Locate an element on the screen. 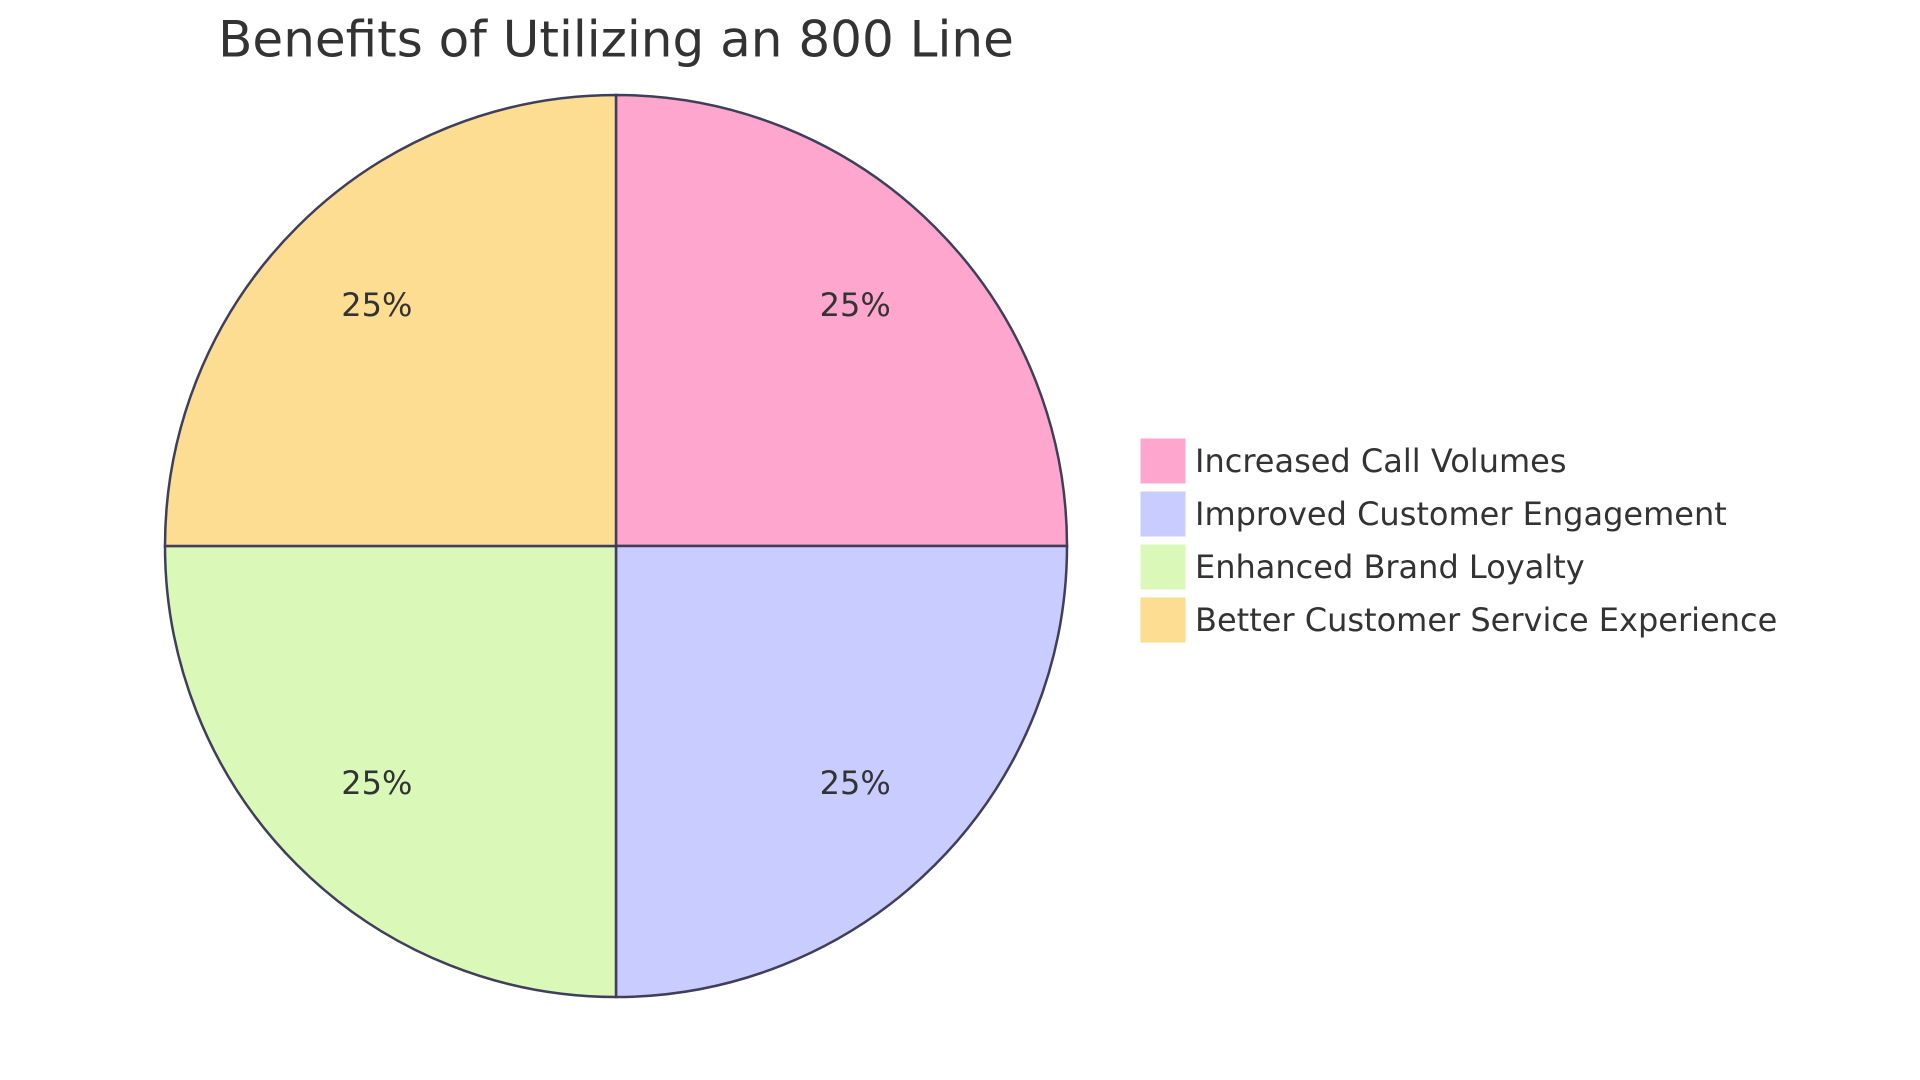 Image resolution: width=1920 pixels, height=1080 pixels. legend-label: Better Customer Service Experience is located at coordinates (1486, 620).